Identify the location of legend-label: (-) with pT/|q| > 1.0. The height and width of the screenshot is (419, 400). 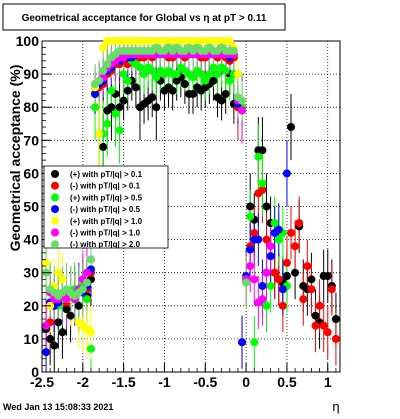
(105, 233).